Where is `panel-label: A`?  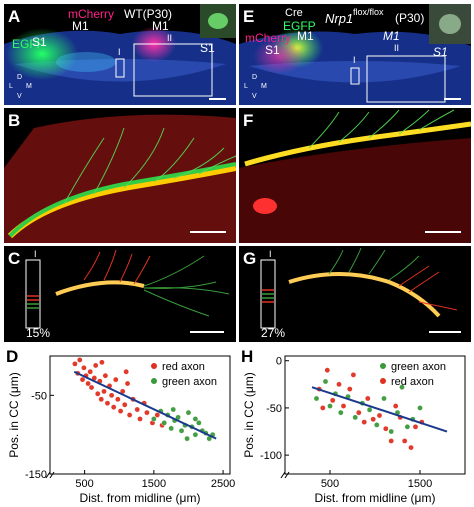 panel-label: A is located at coordinates (14, 16).